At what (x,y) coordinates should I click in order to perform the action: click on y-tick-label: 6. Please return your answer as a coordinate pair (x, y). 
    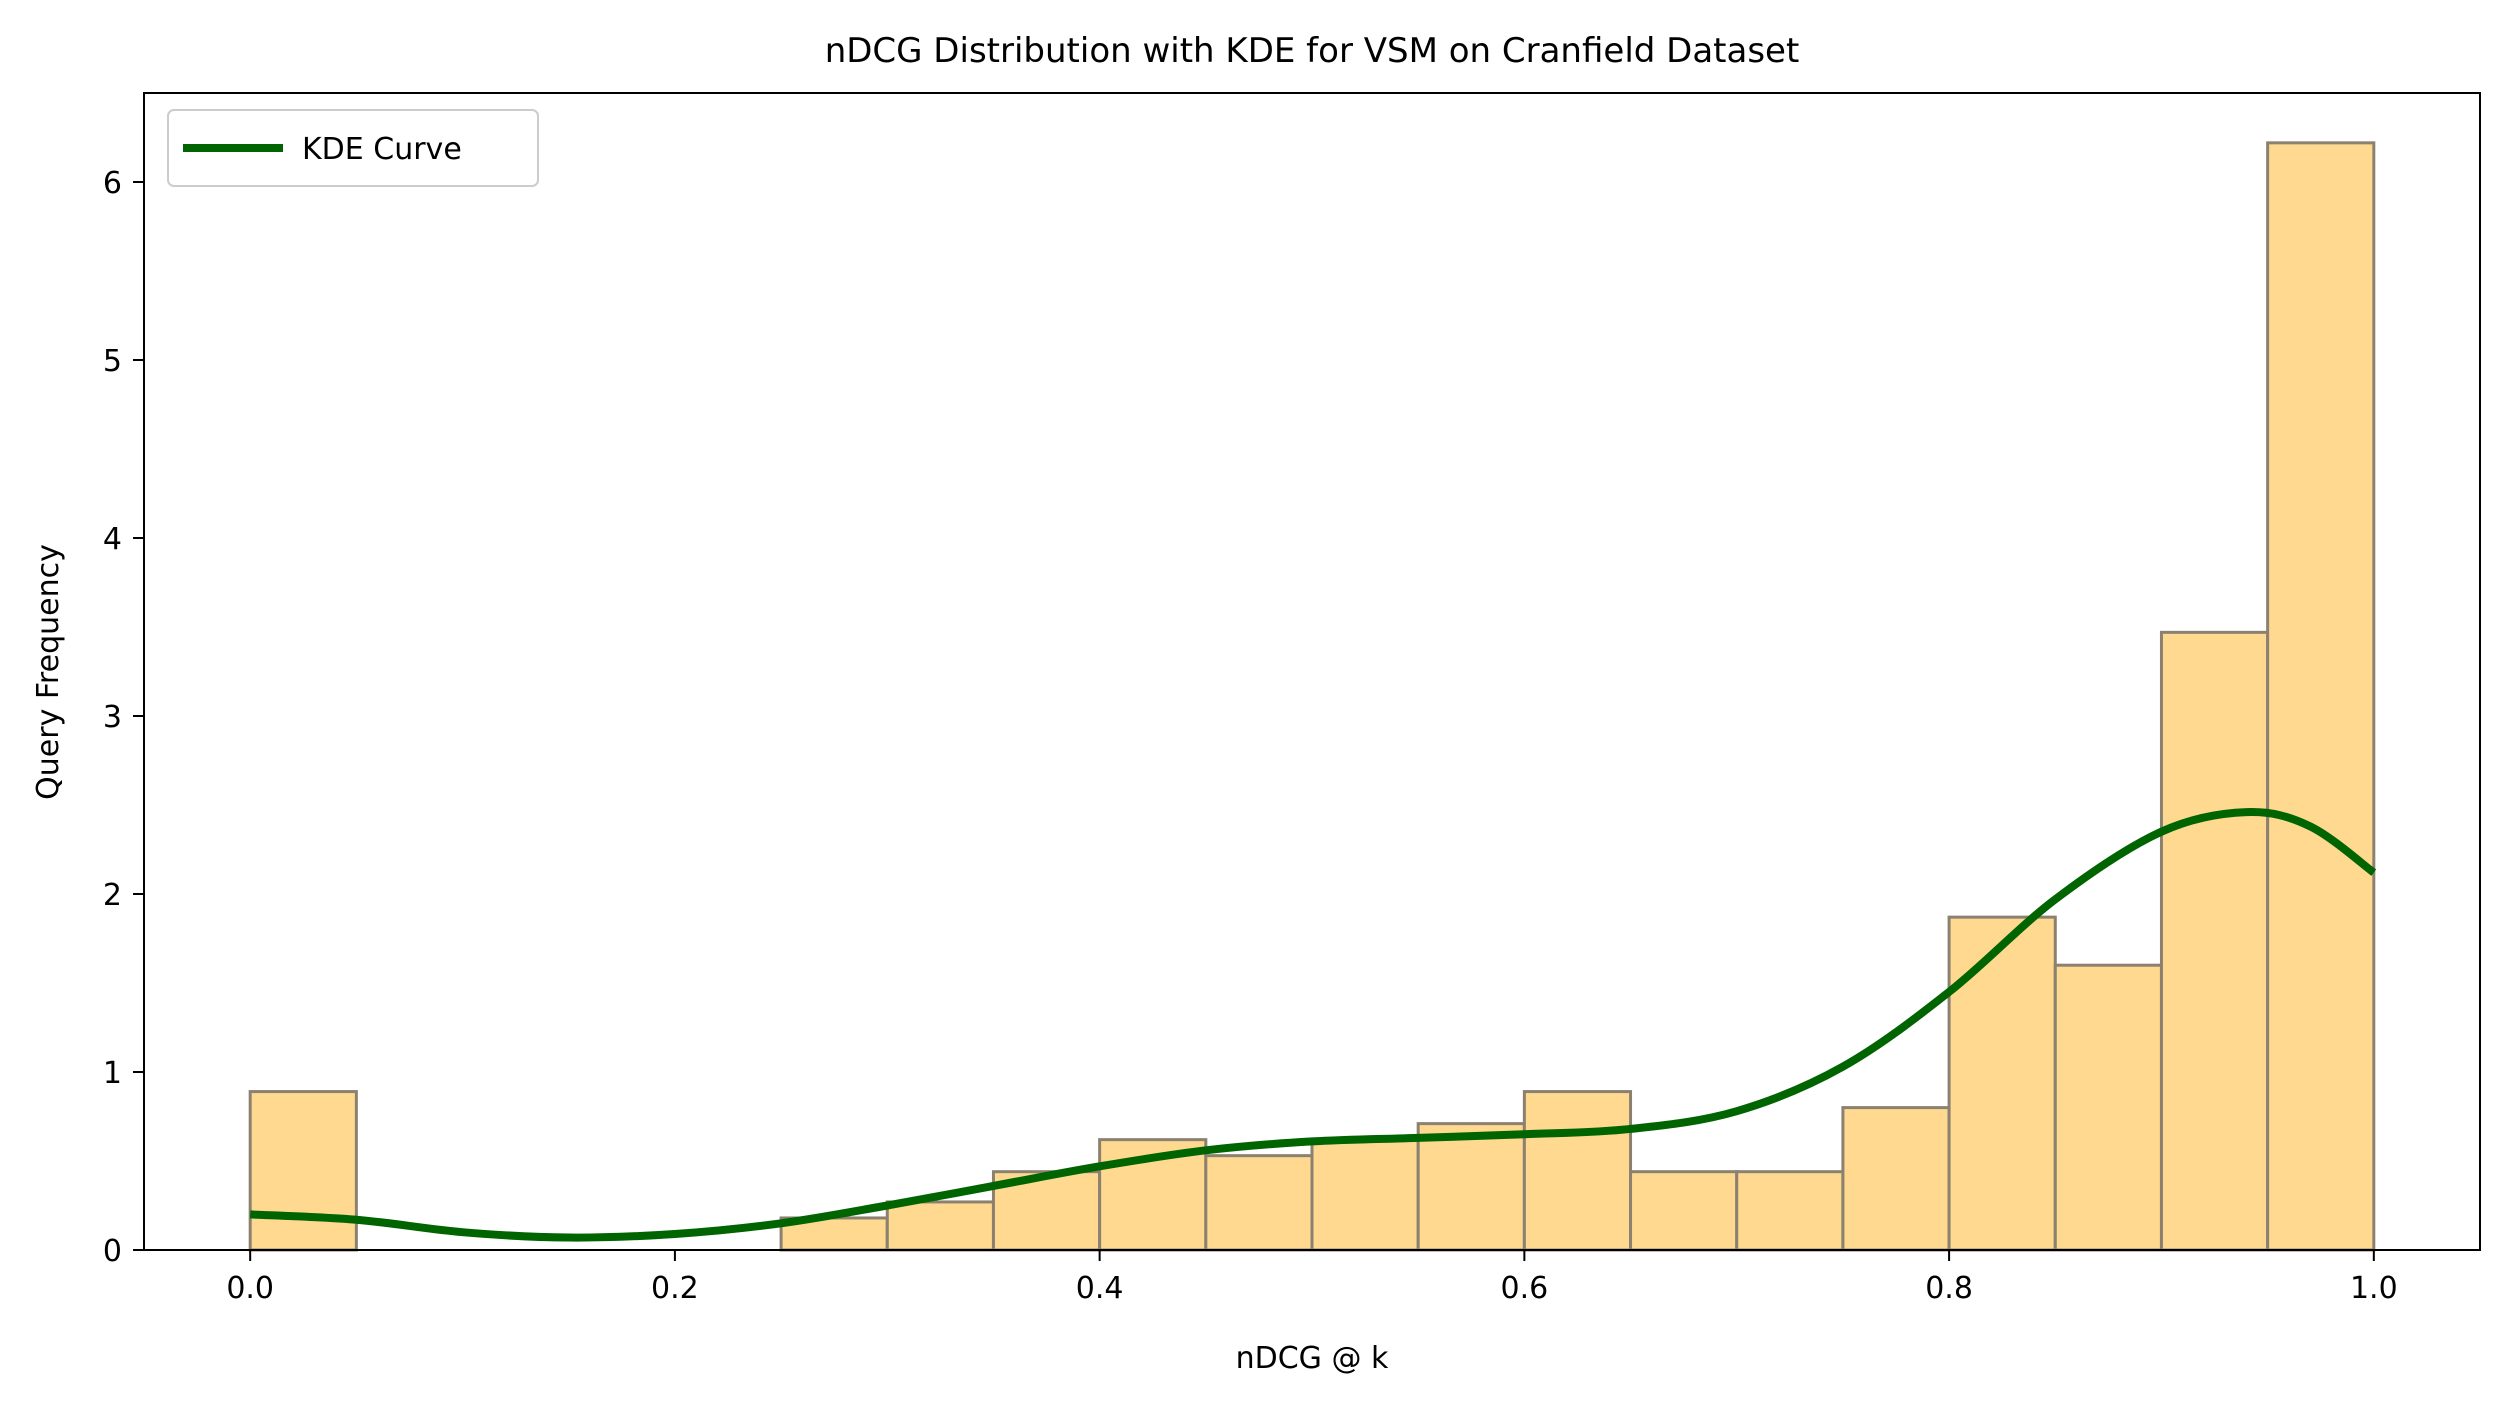
    Looking at the image, I should click on (112, 183).